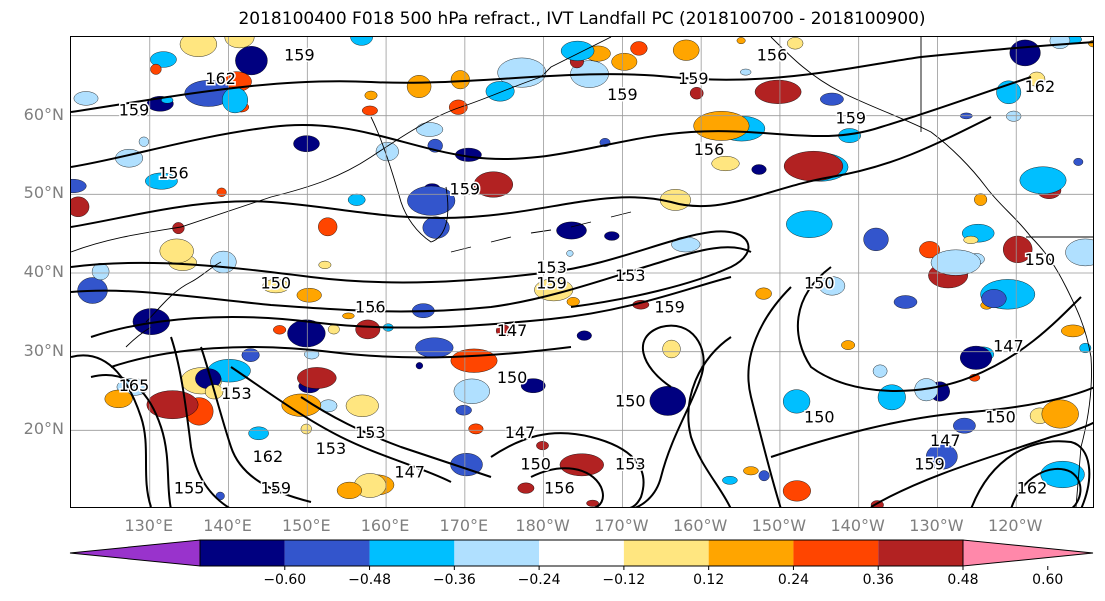 The height and width of the screenshot is (601, 1105). What do you see at coordinates (878, 580) in the screenshot?
I see `colorbar-tick-label: 0.36` at bounding box center [878, 580].